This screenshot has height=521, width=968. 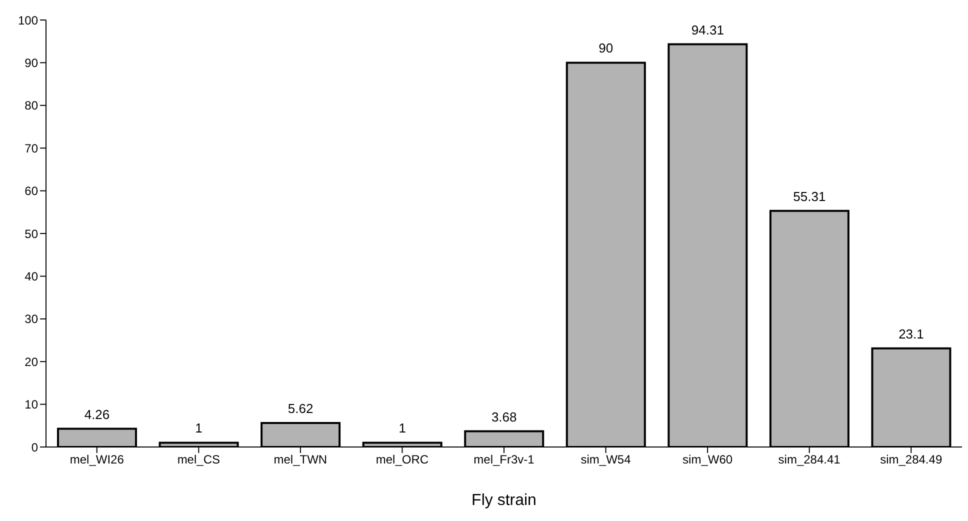 I want to click on y-tick-label: 100, so click(x=28, y=20).